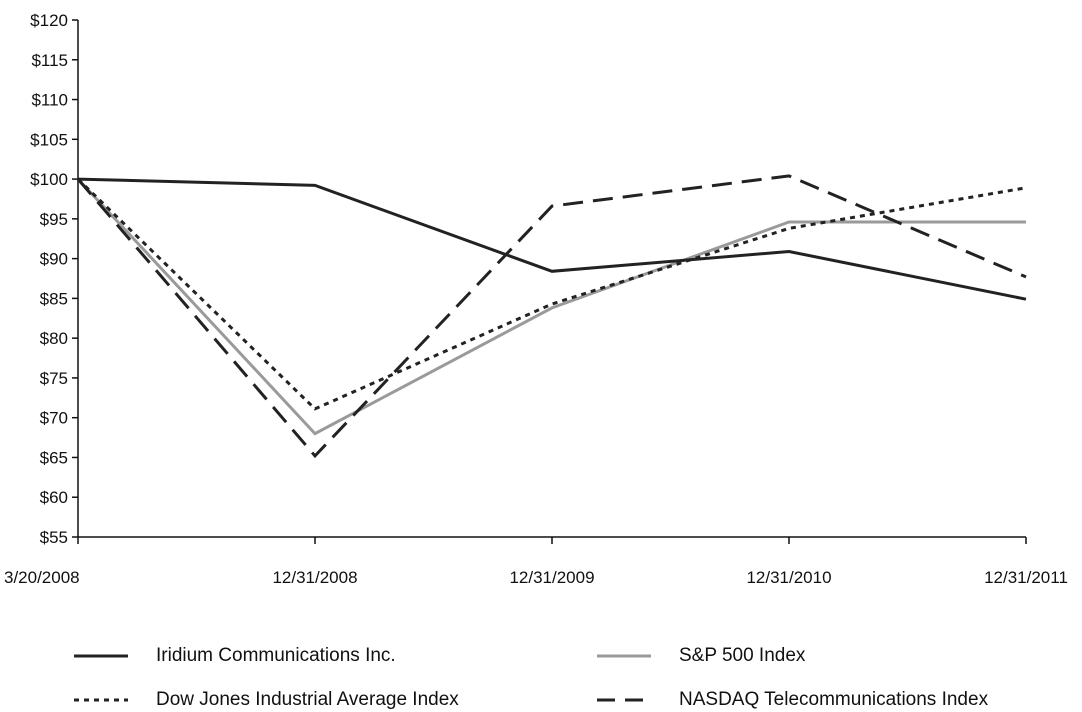 Image resolution: width=1082 pixels, height=712 pixels. Describe the element at coordinates (54, 338) in the screenshot. I see `y-tick-label: $80` at that location.